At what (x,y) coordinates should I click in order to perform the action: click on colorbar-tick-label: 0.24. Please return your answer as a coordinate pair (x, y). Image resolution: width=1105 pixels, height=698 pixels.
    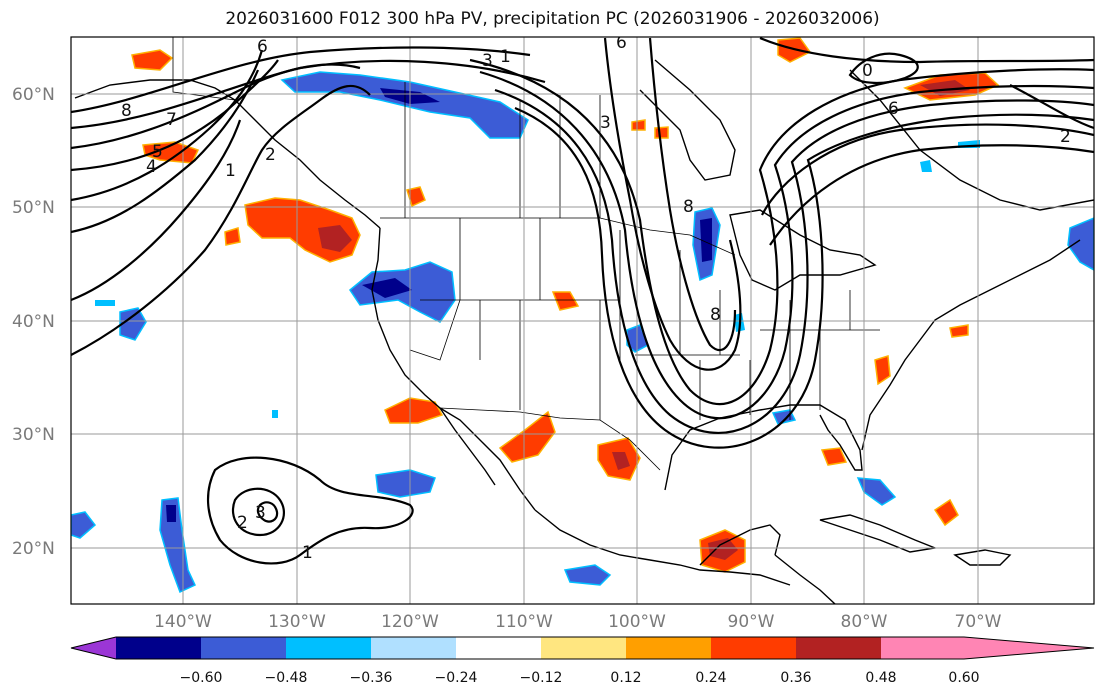
    Looking at the image, I should click on (710, 678).